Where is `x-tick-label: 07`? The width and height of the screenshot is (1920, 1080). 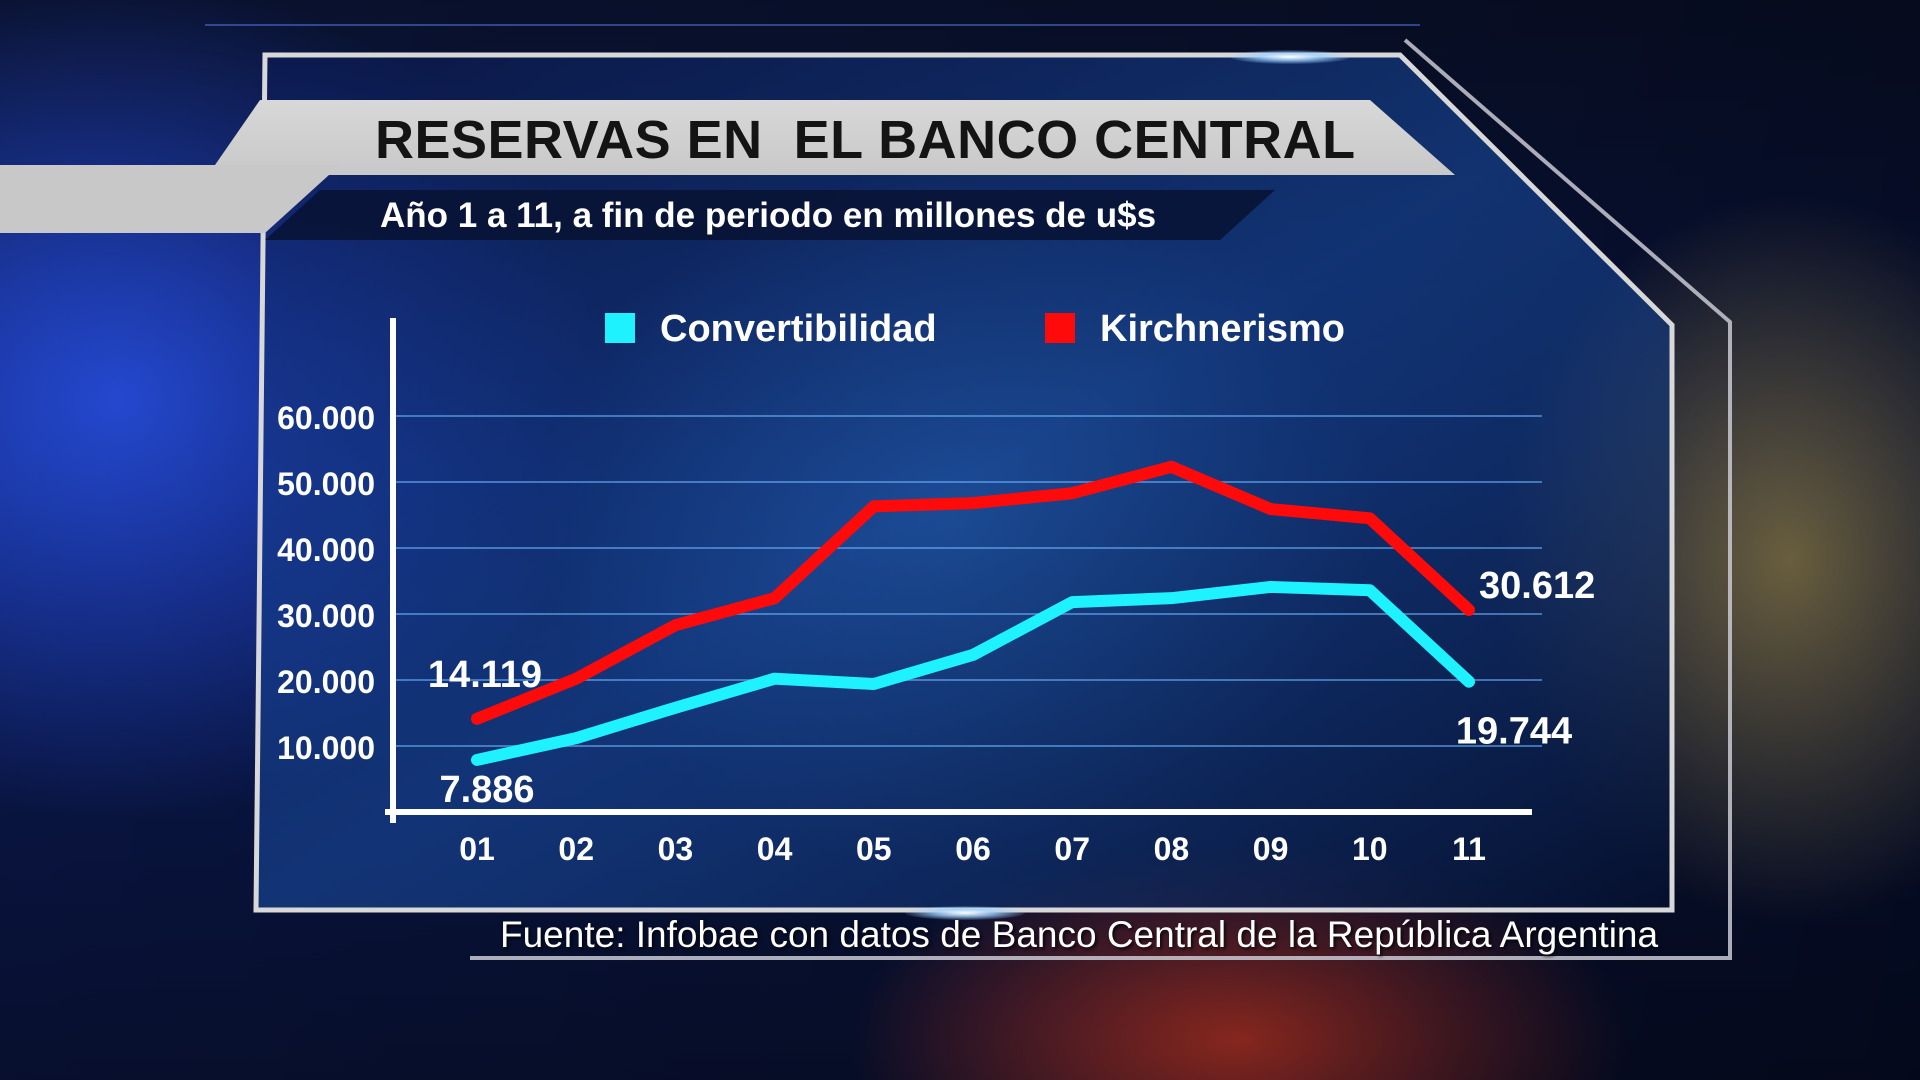 x-tick-label: 07 is located at coordinates (1072, 849).